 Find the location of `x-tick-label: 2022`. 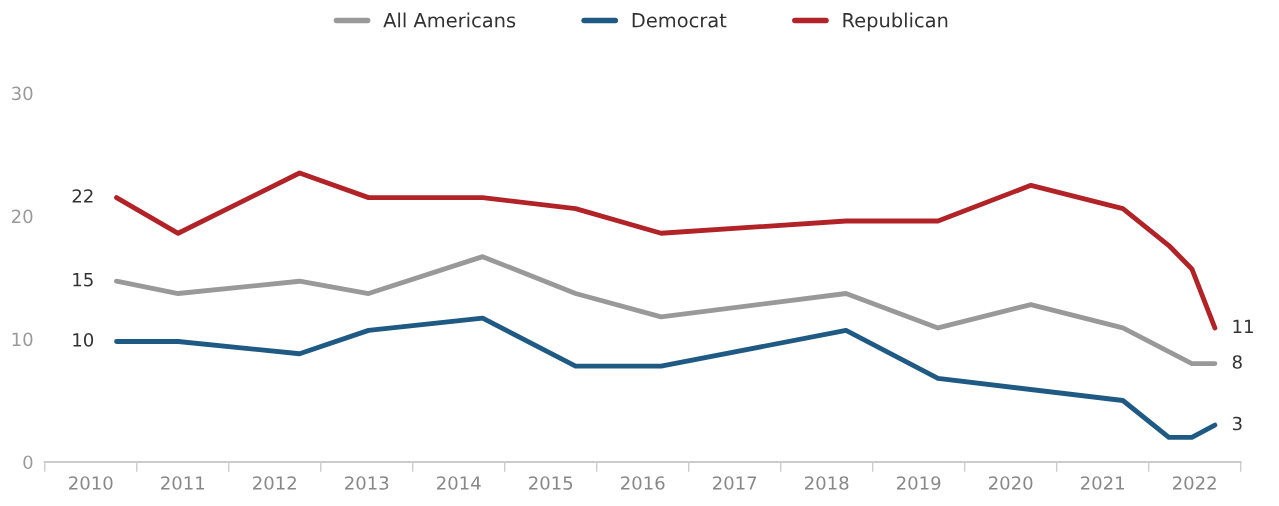

x-tick-label: 2022 is located at coordinates (1194, 483).